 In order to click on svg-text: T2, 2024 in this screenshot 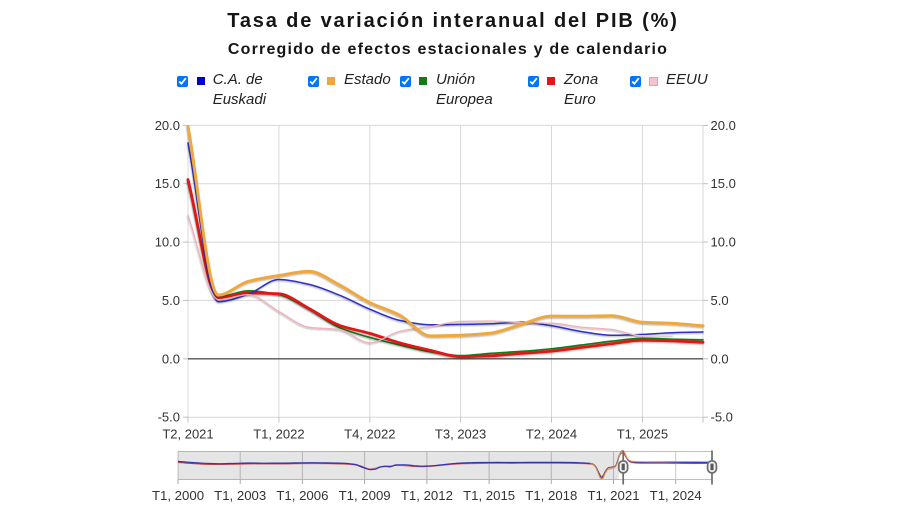, I will do `click(551, 434)`.